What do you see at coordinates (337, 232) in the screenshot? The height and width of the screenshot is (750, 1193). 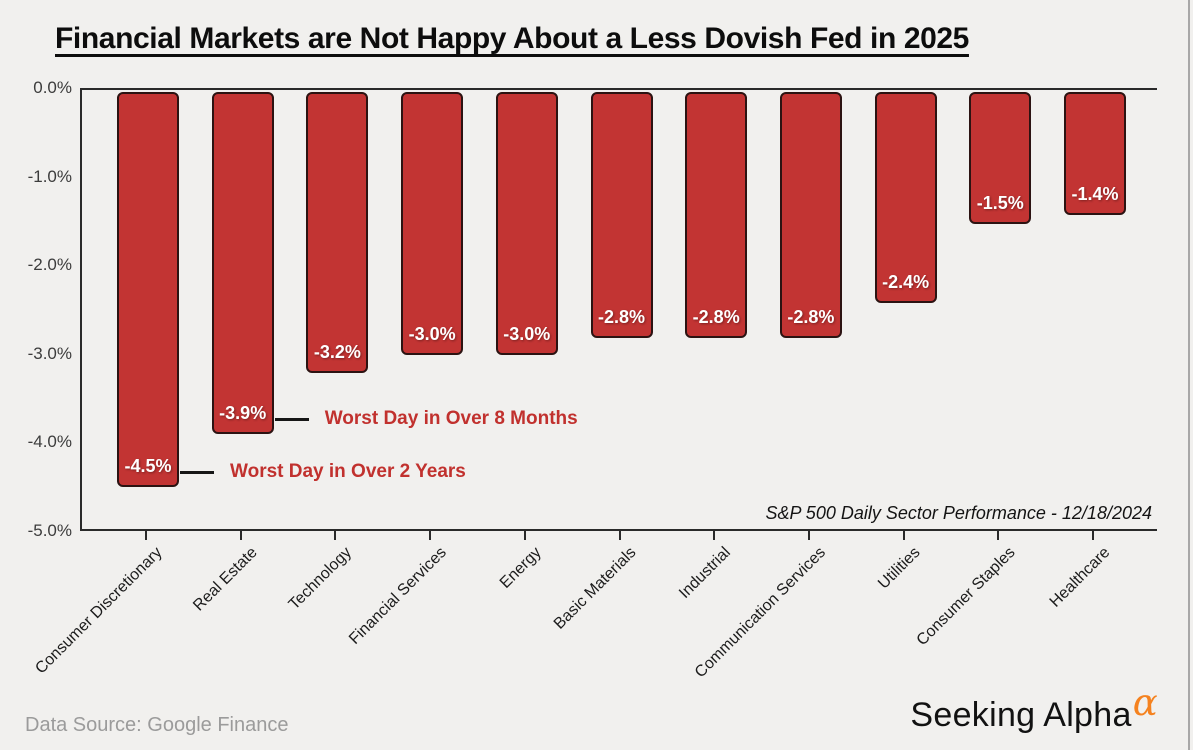 I see `bar-technology: -3.2%` at bounding box center [337, 232].